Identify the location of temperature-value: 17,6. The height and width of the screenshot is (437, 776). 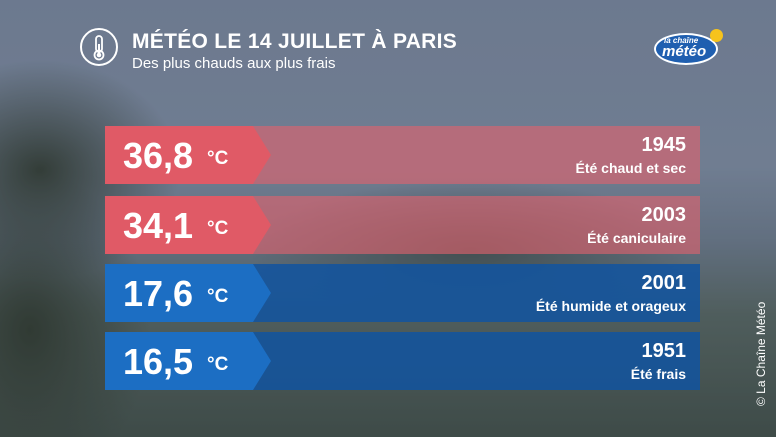
(158, 293).